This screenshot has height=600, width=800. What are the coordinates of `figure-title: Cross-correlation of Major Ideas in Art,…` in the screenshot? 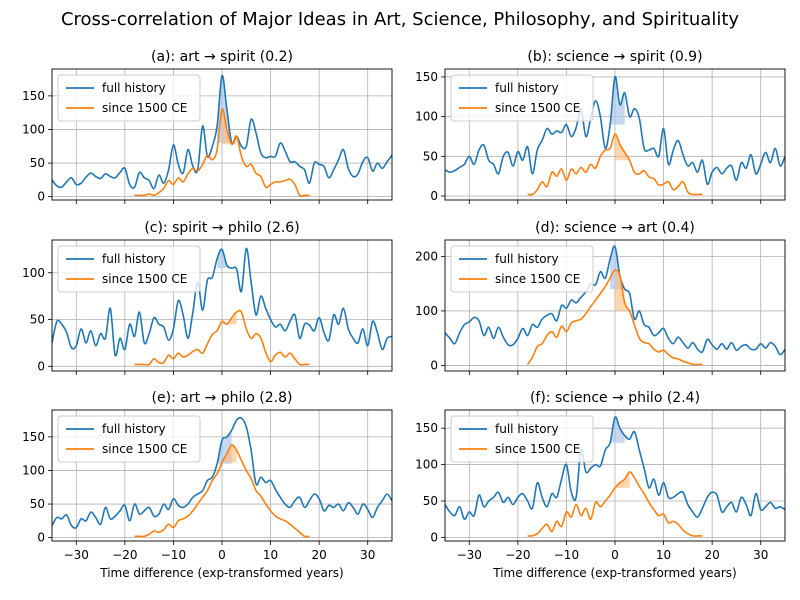 It's located at (400, 19).